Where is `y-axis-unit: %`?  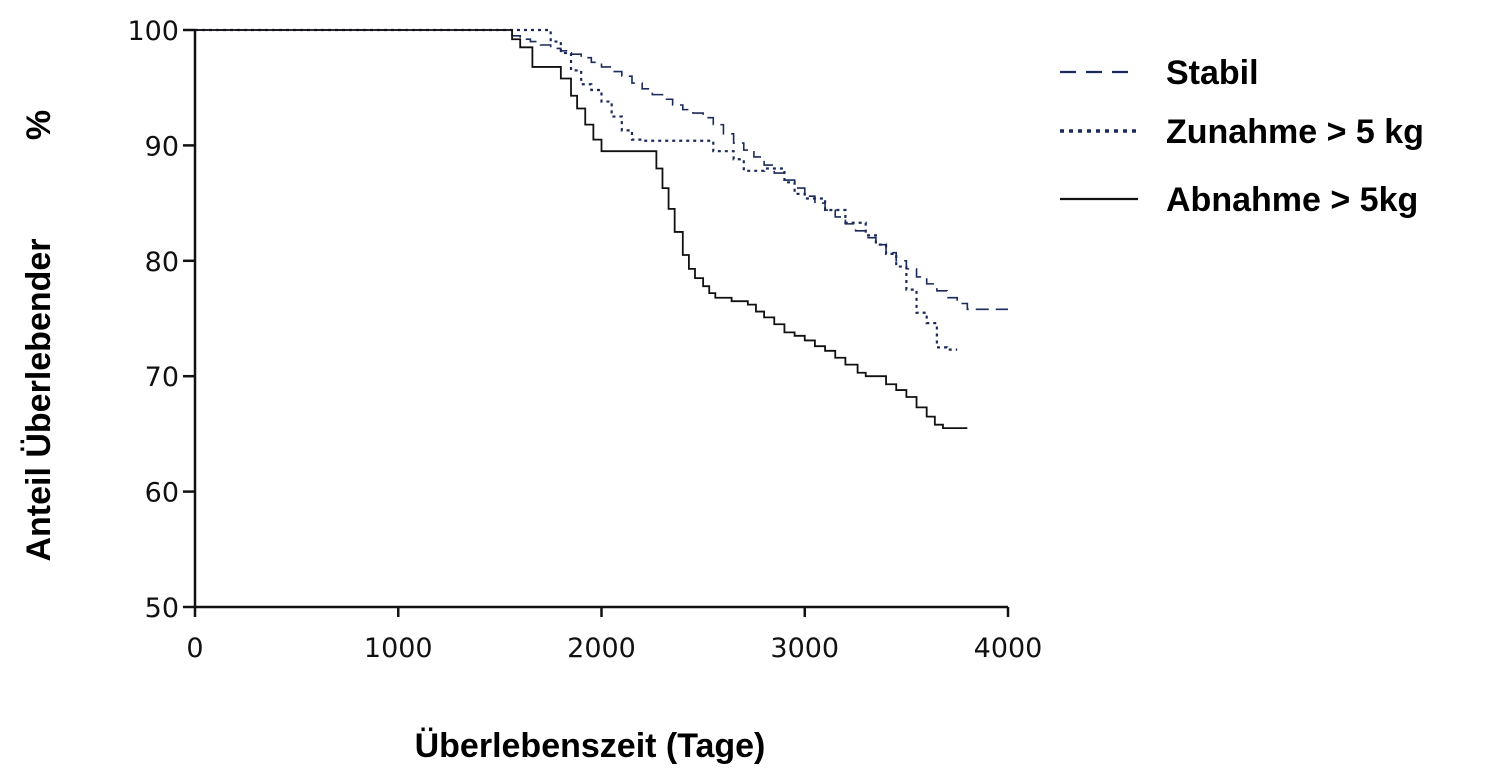 y-axis-unit: % is located at coordinates (39, 125).